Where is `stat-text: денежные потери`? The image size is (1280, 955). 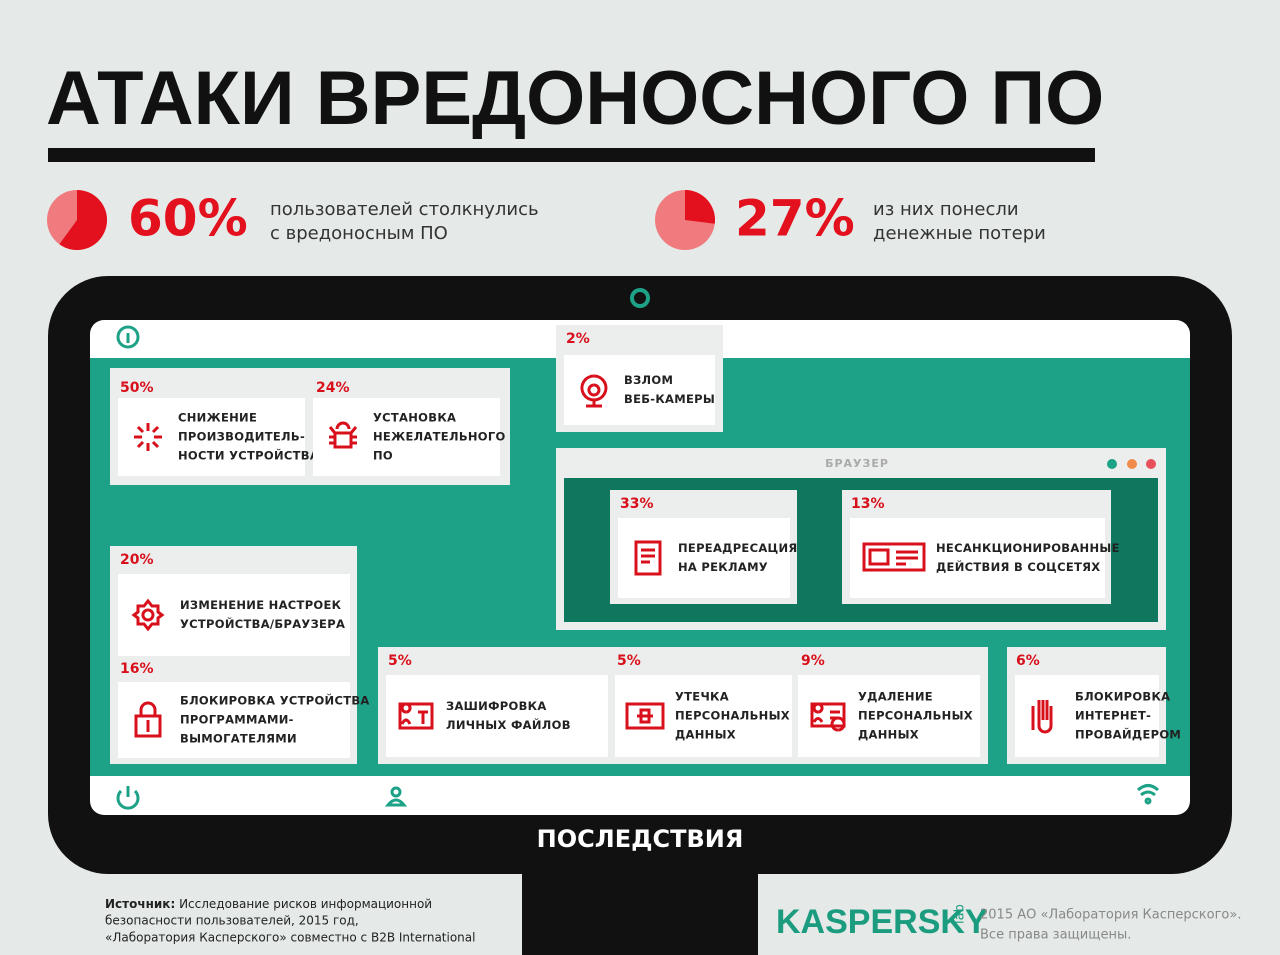
stat-text: денежные потери is located at coordinates (959, 233).